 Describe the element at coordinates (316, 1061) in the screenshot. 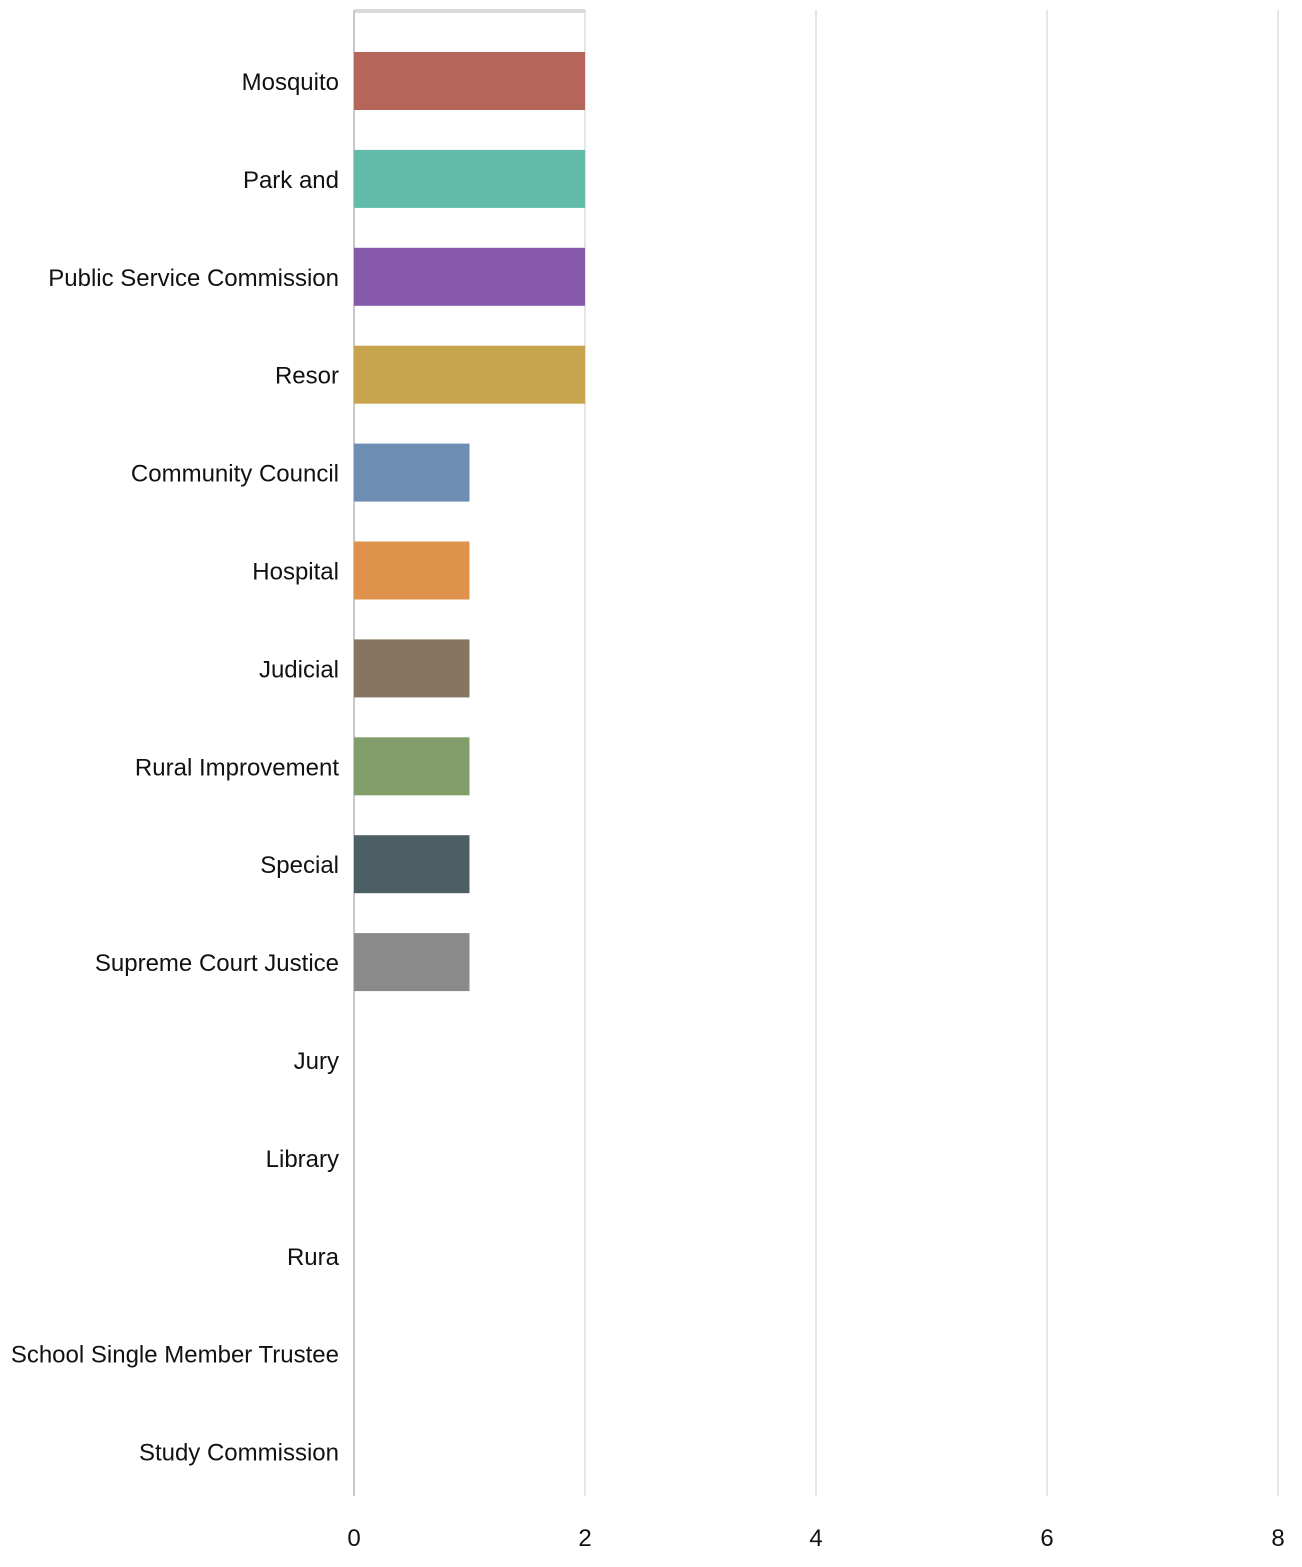

I see `category-label-jury: Jury` at that location.